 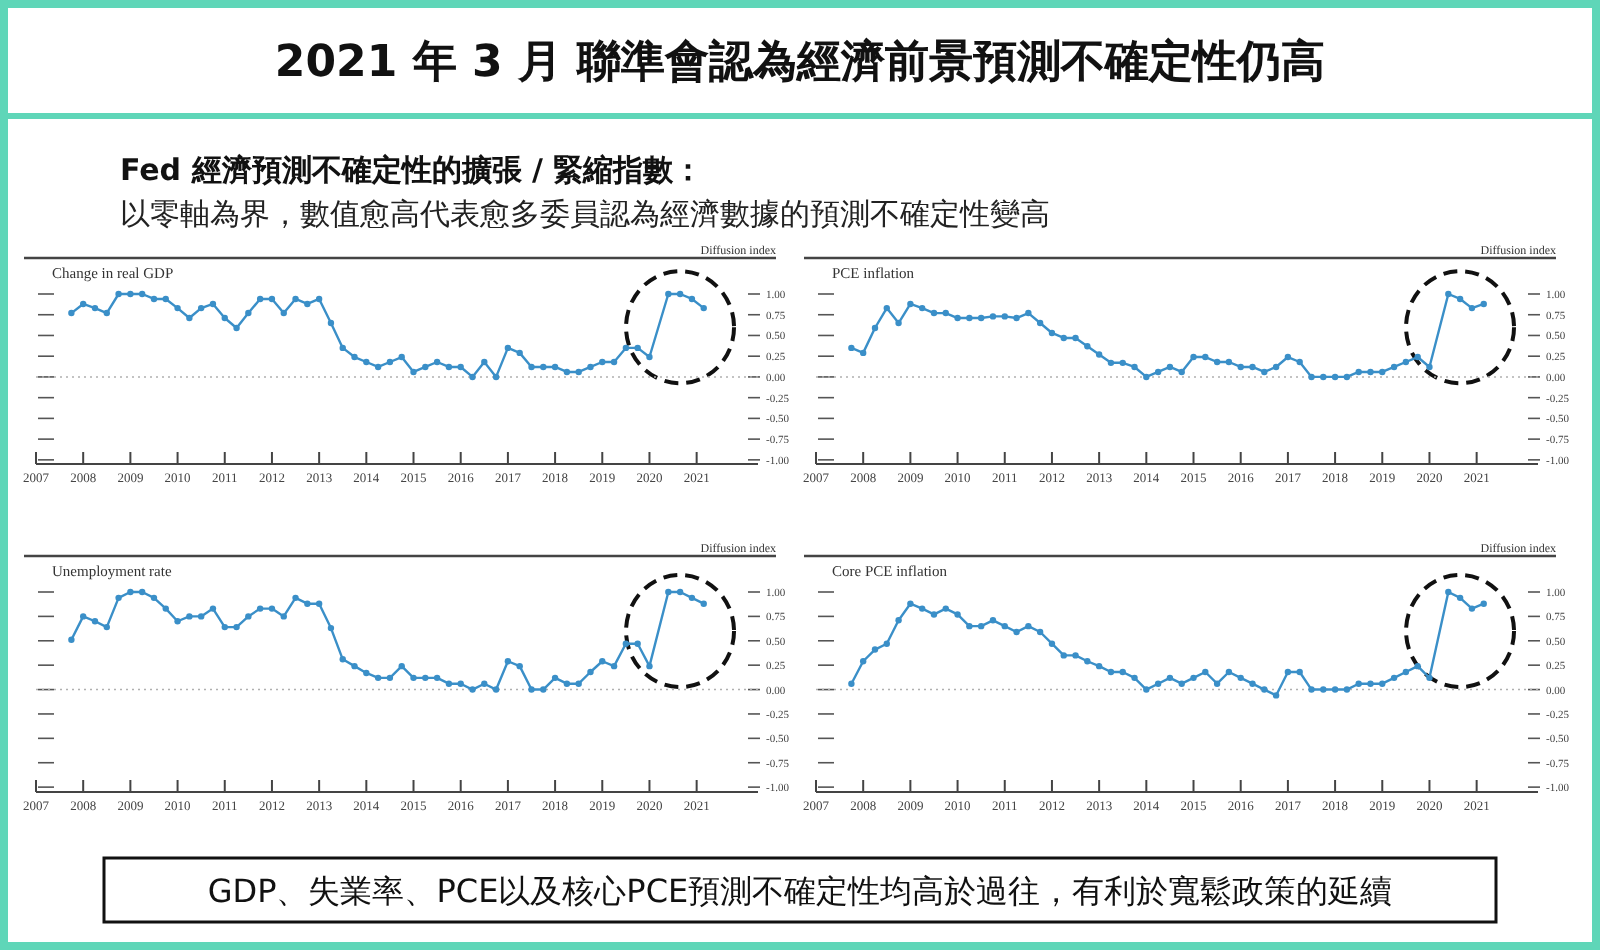 What do you see at coordinates (585, 214) in the screenshot?
I see `text: 以零軸為界，數值愈高代表愈多委員認為經濟數據的預測不確定性變高` at bounding box center [585, 214].